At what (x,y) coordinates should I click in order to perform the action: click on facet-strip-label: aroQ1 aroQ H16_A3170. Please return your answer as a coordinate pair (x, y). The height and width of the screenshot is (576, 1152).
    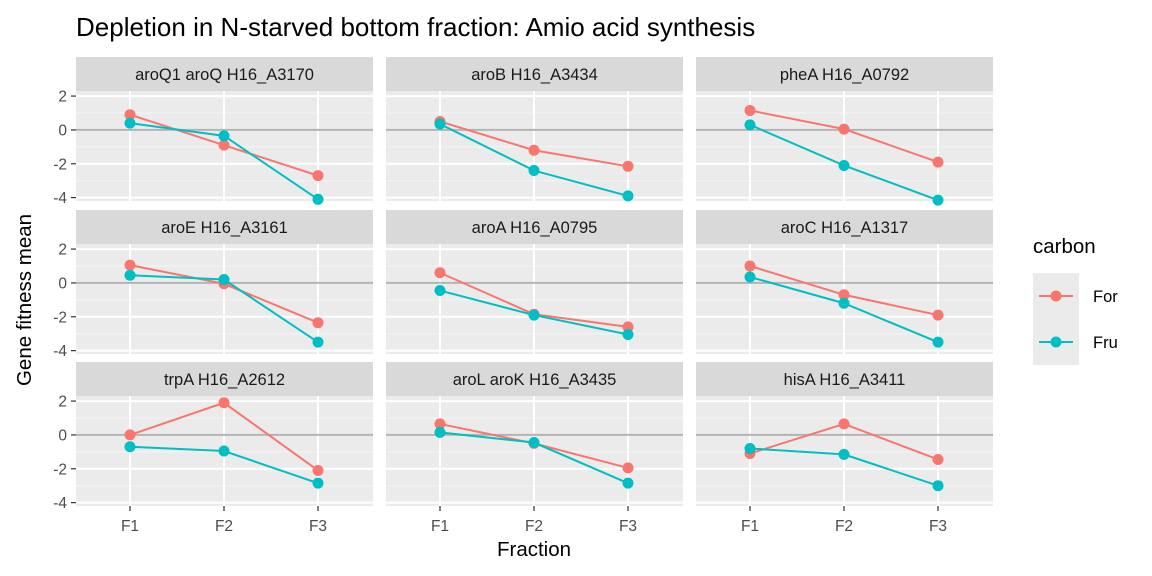
    Looking at the image, I should click on (224, 75).